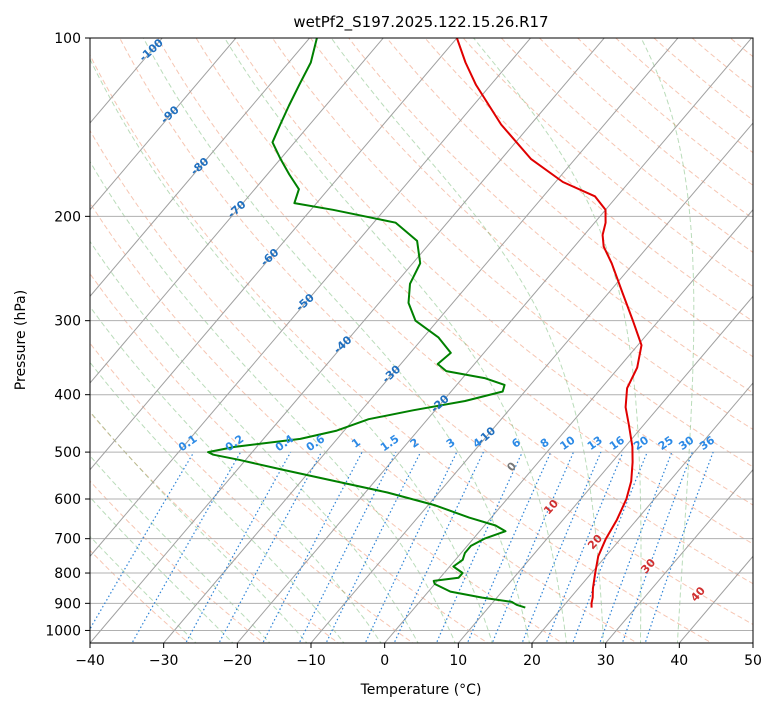 The height and width of the screenshot is (708, 775). What do you see at coordinates (67, 574) in the screenshot?
I see `y-tick-label: 800` at bounding box center [67, 574].